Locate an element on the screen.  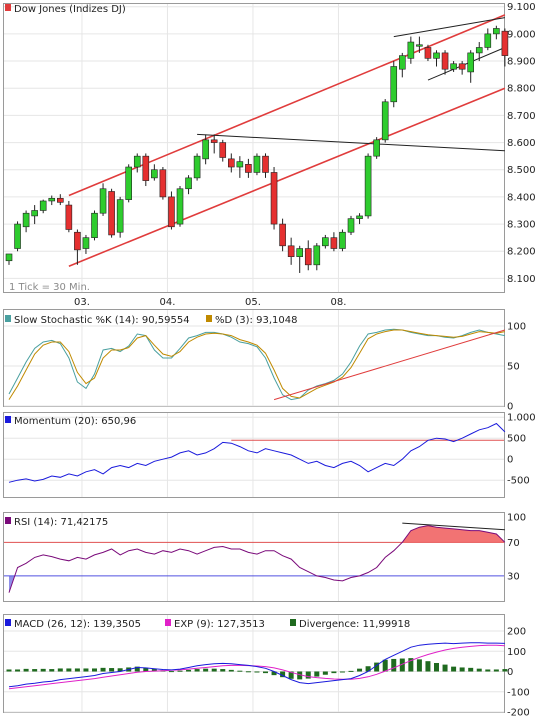
price-x-tick-1: 04. is located at coordinates (167, 302).